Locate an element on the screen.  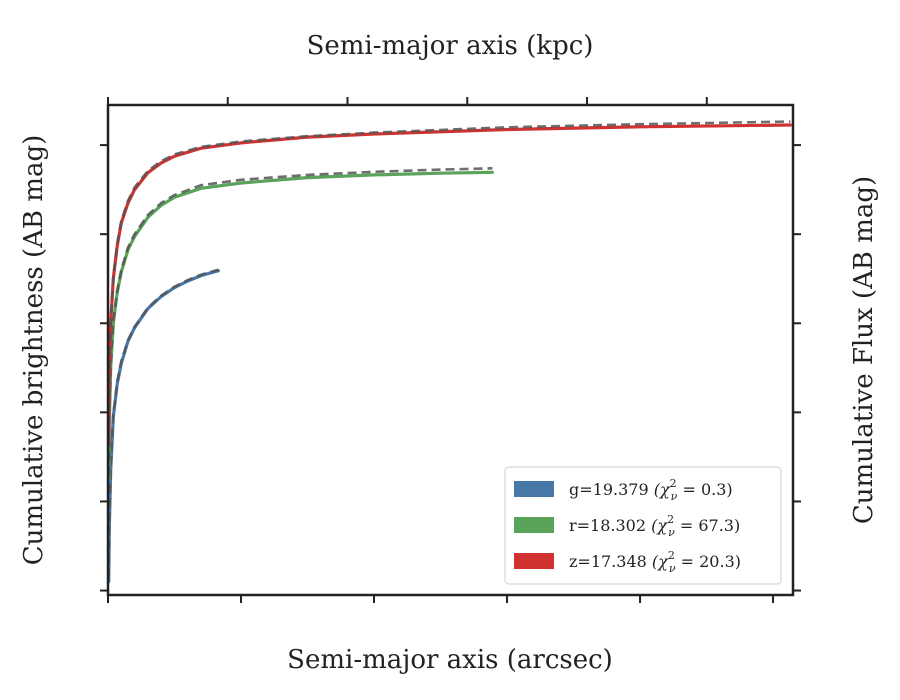
x-axis-label: Semi-major axis (arcsec) is located at coordinates (450, 660).